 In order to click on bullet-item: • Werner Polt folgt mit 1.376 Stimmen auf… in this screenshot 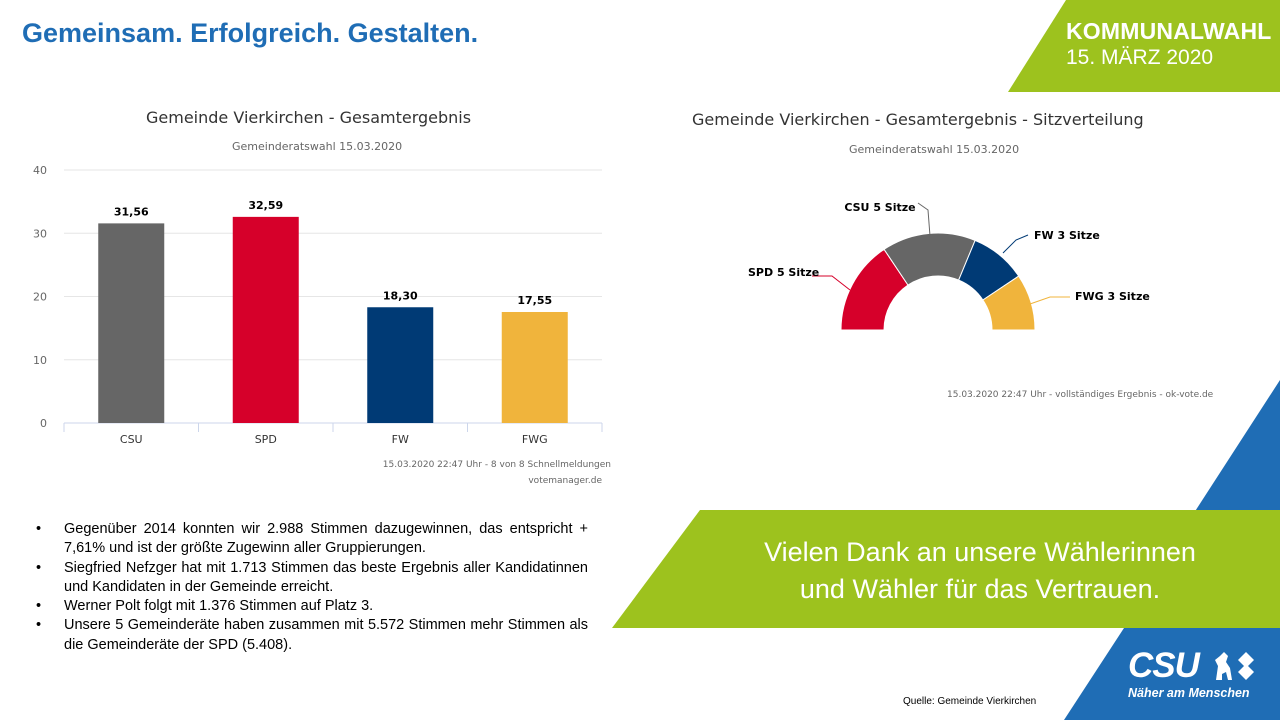, I will do `click(312, 606)`.